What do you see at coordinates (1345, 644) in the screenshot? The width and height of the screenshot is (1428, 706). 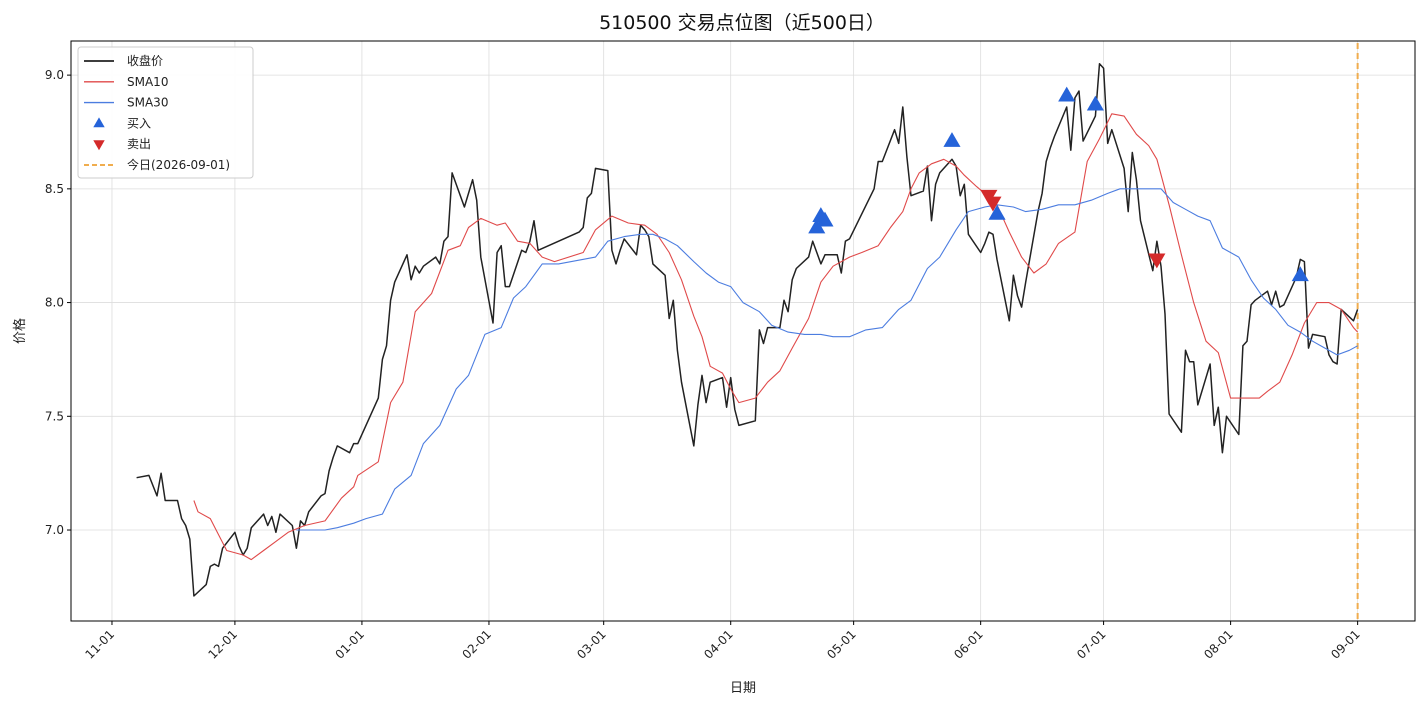 I see `x-tick-label: 09-01` at bounding box center [1345, 644].